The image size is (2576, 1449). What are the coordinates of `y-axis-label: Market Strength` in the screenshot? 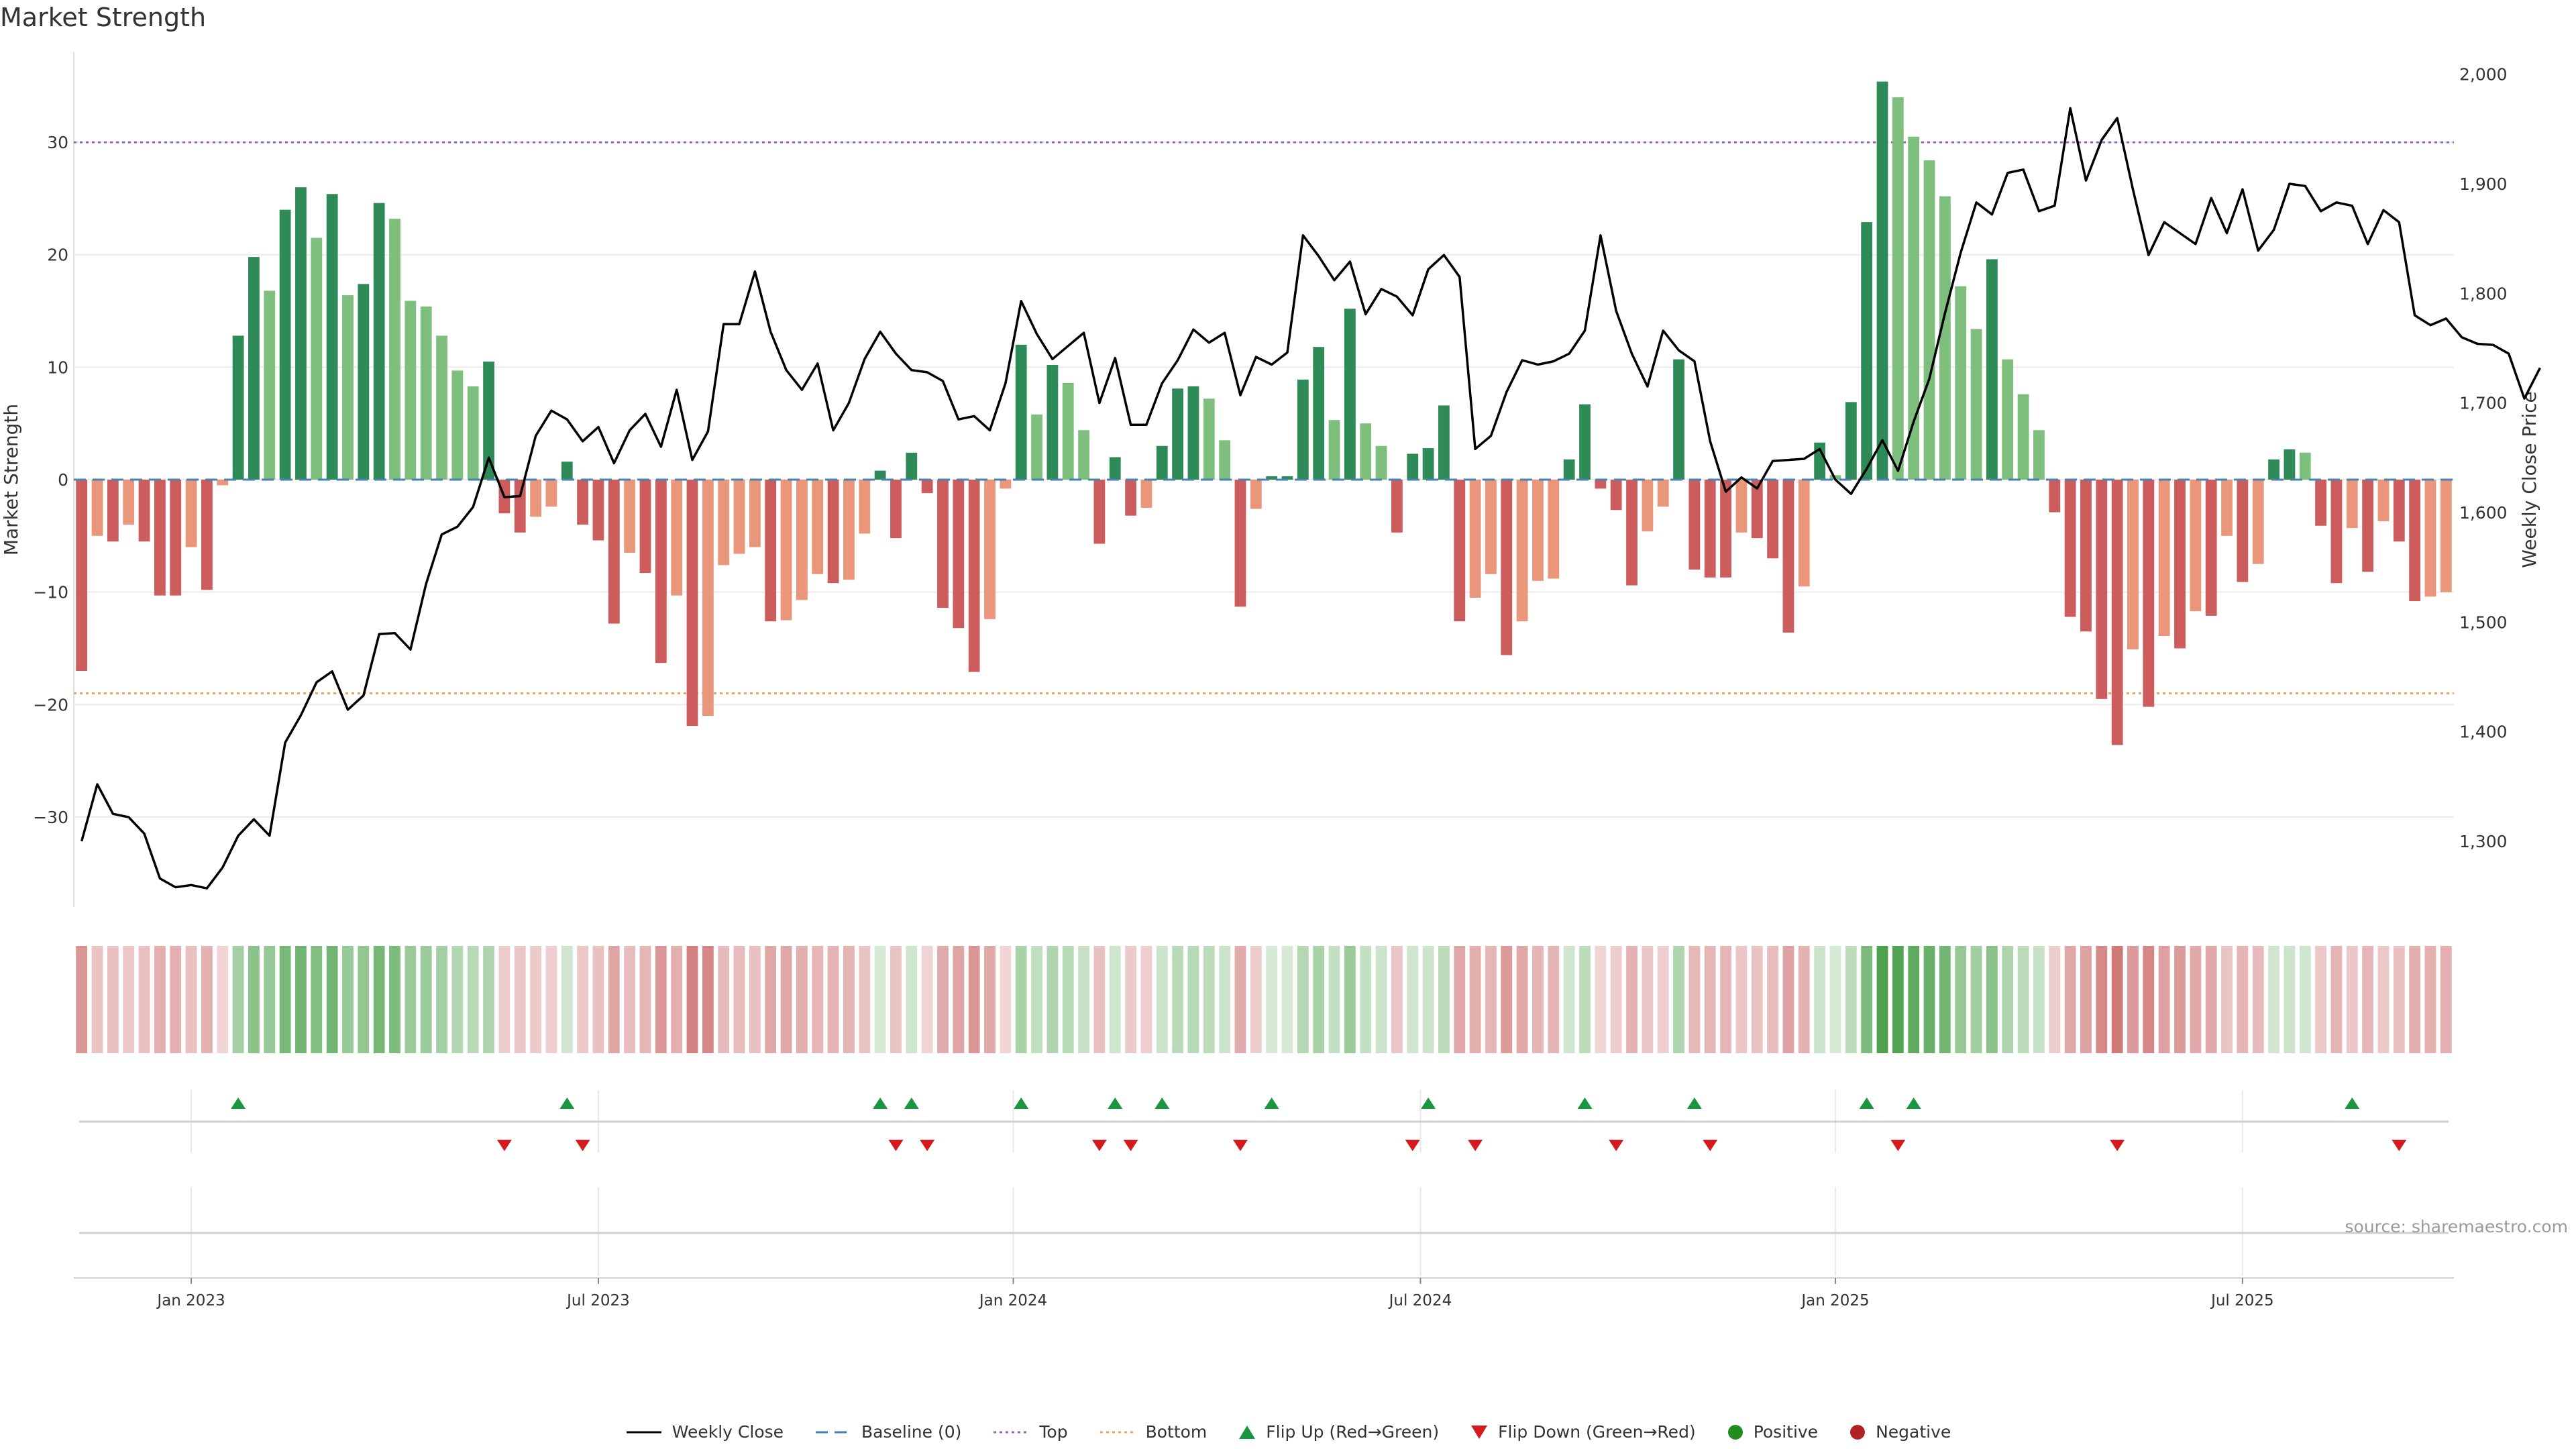 It's located at (11, 479).